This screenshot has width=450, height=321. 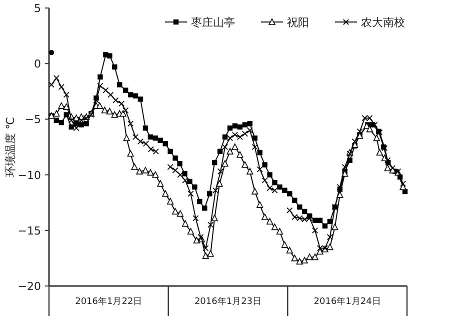 I want to click on y-tick-label: −10, so click(x=29, y=175).